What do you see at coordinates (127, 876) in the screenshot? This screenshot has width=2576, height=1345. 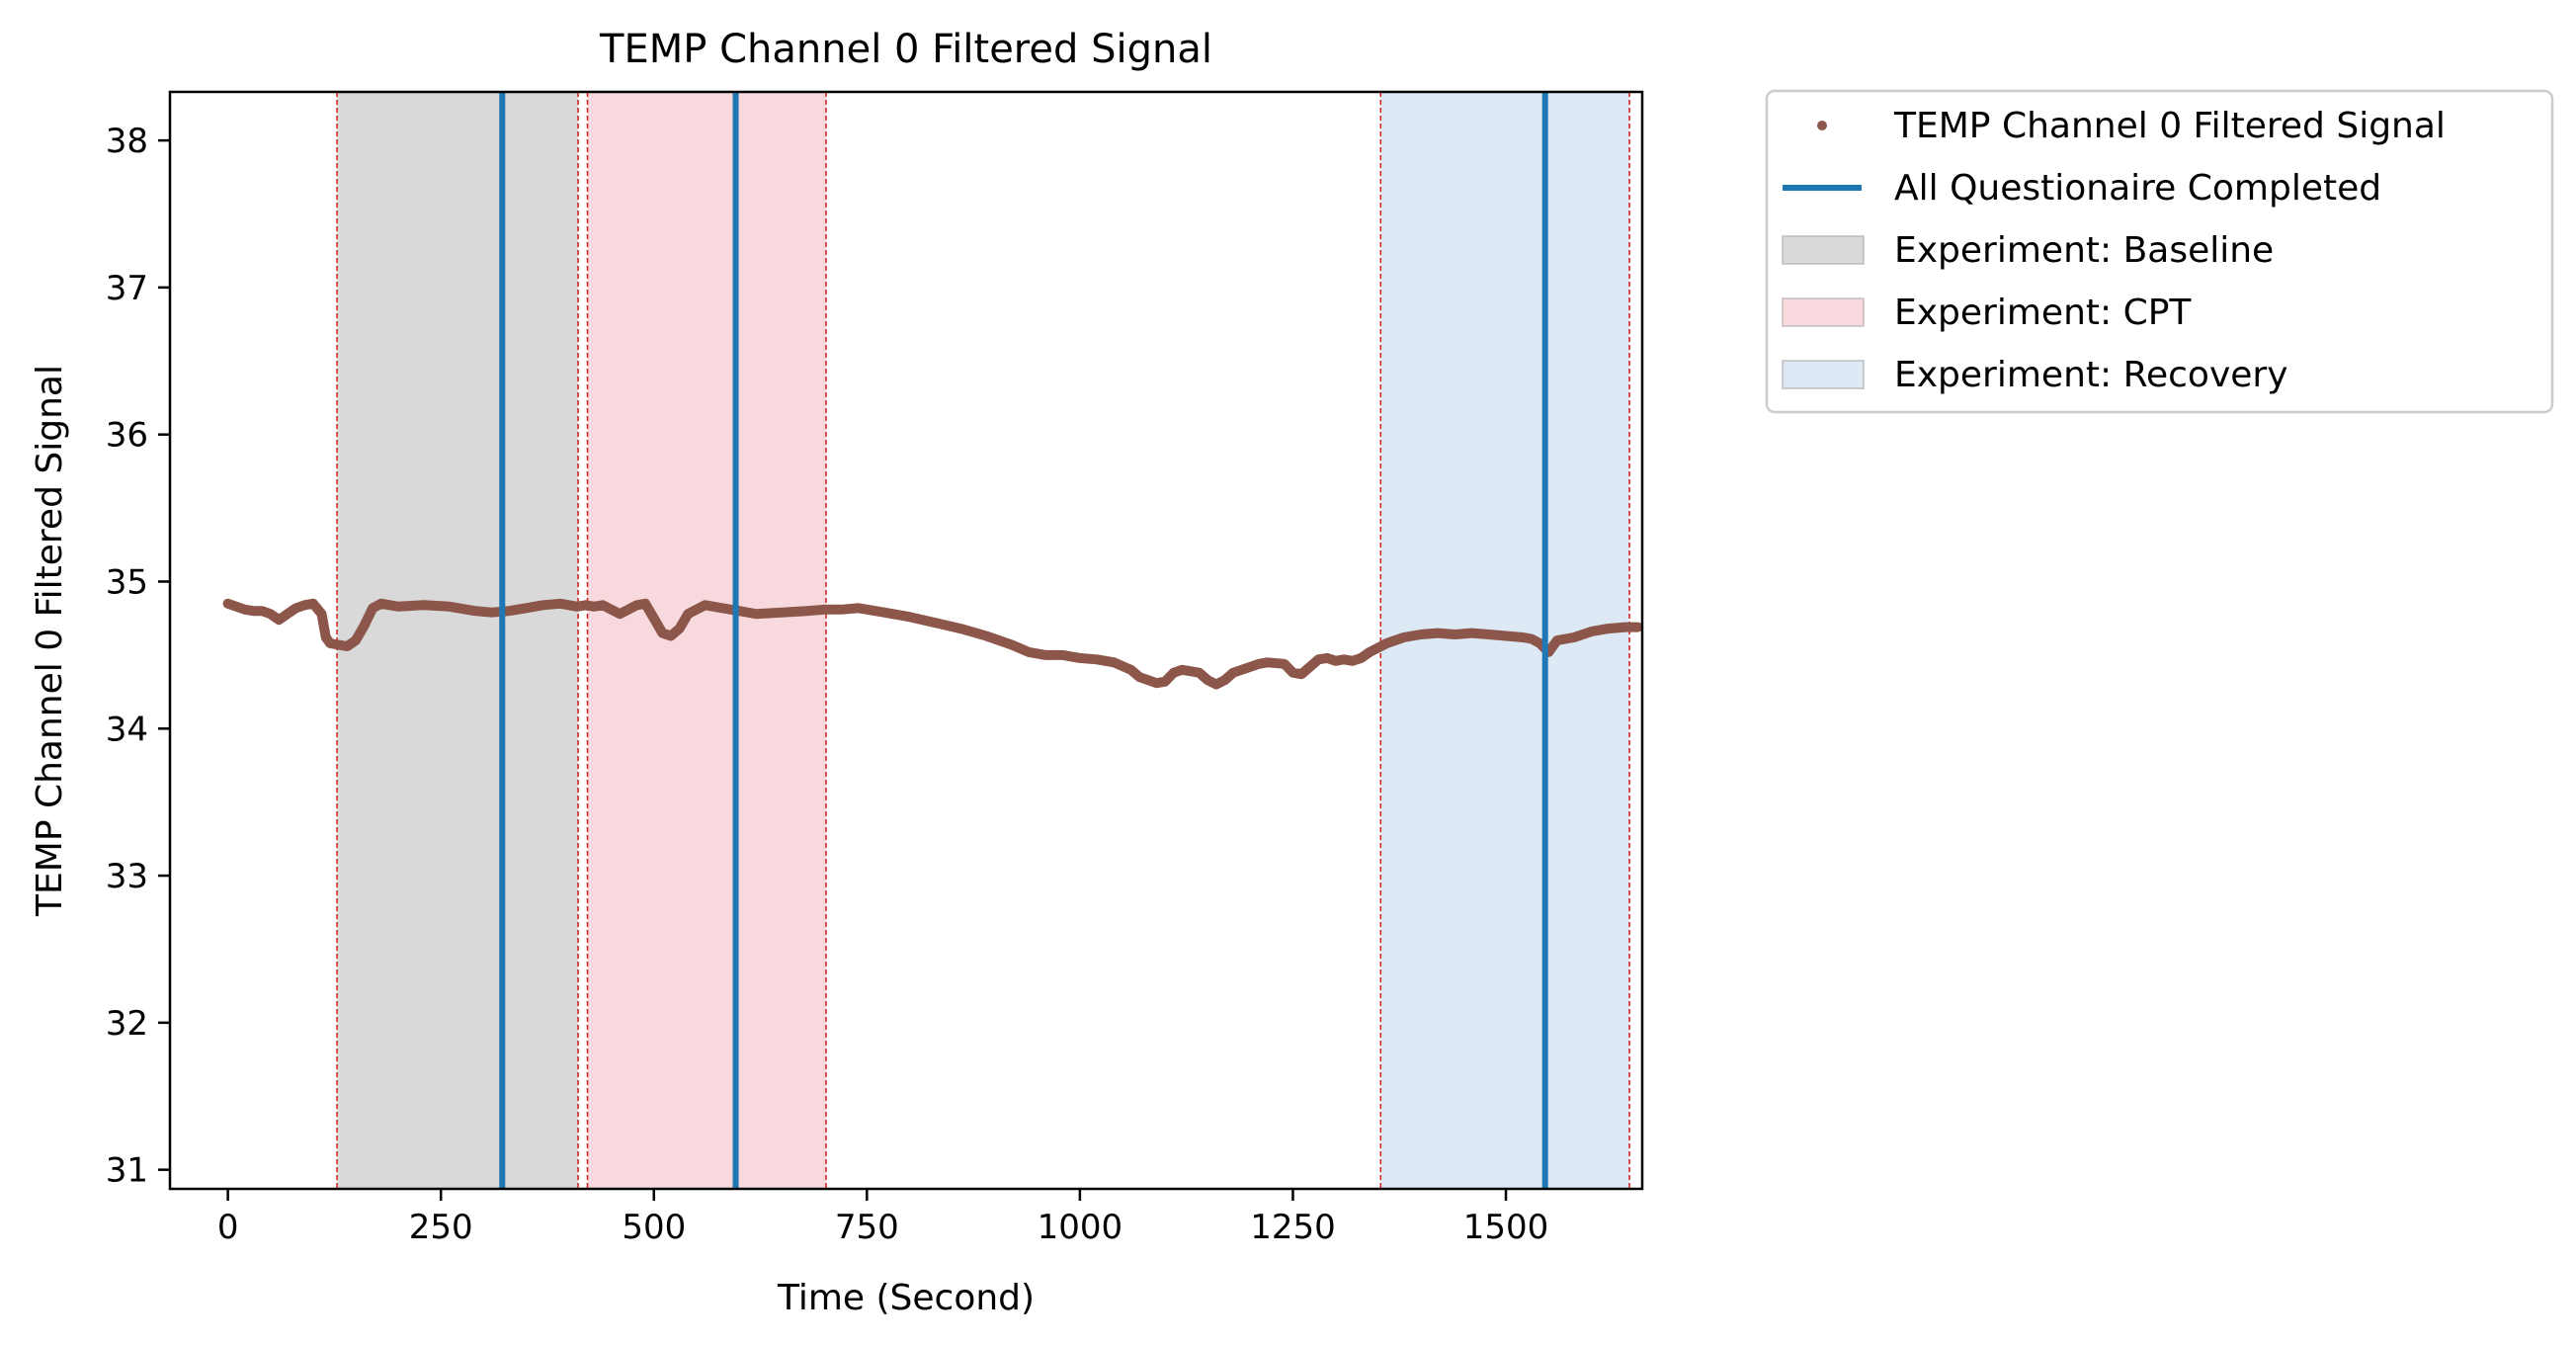 I see `y-tick-label: 33` at bounding box center [127, 876].